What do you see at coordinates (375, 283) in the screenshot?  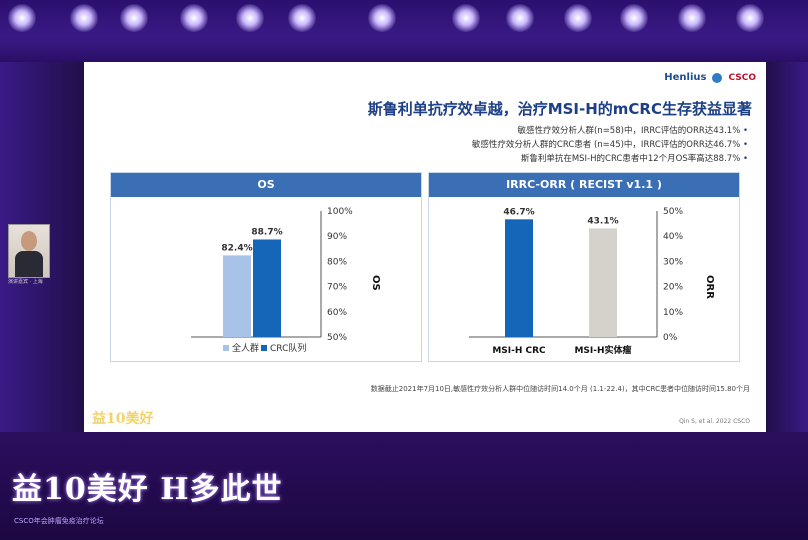 I see `y-axis-title: OS` at bounding box center [375, 283].